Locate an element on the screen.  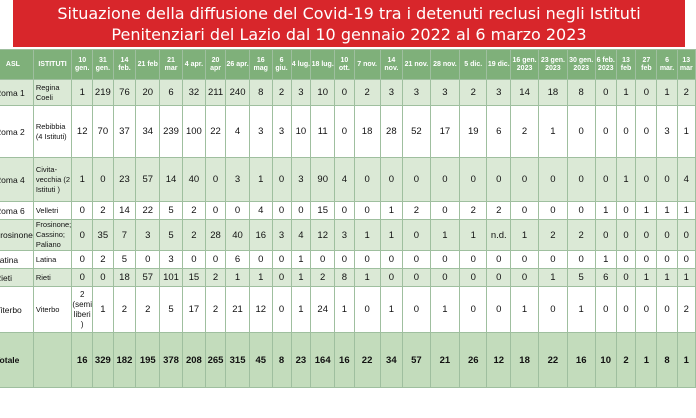
column-header: 16 mag is located at coordinates (260, 64).